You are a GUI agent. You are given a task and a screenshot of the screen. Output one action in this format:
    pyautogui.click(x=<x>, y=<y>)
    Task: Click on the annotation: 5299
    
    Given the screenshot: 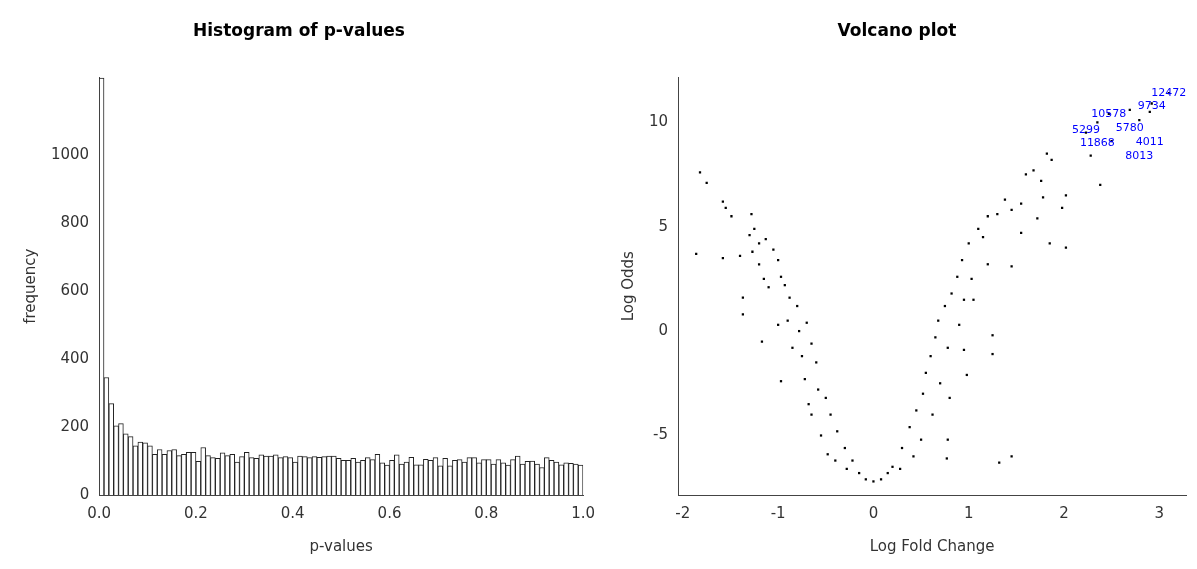 What is the action you would take?
    pyautogui.click(x=1085, y=129)
    